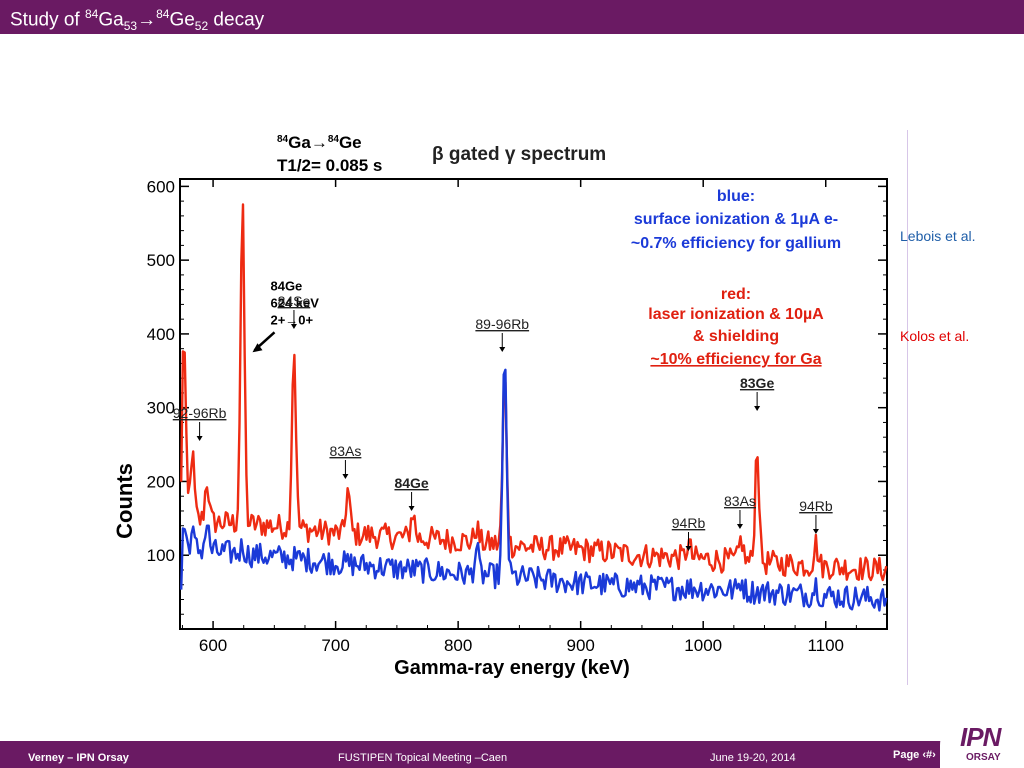  I want to click on chart-halflife: T1/2= 0.085 s, so click(329, 165).